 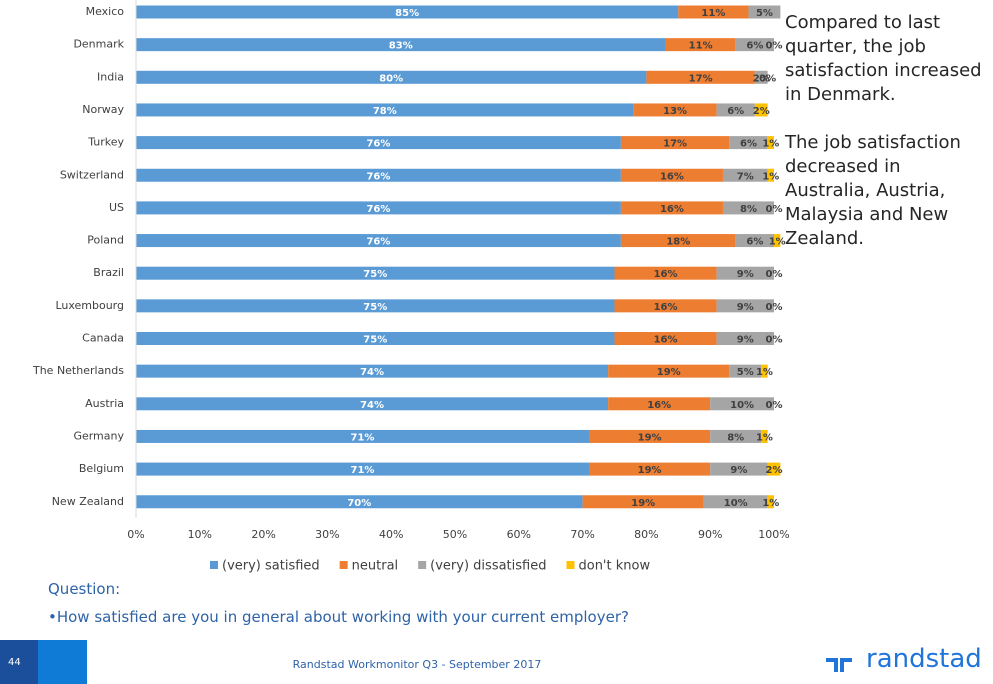 What do you see at coordinates (104, 403) in the screenshot?
I see `category-label: Austria` at bounding box center [104, 403].